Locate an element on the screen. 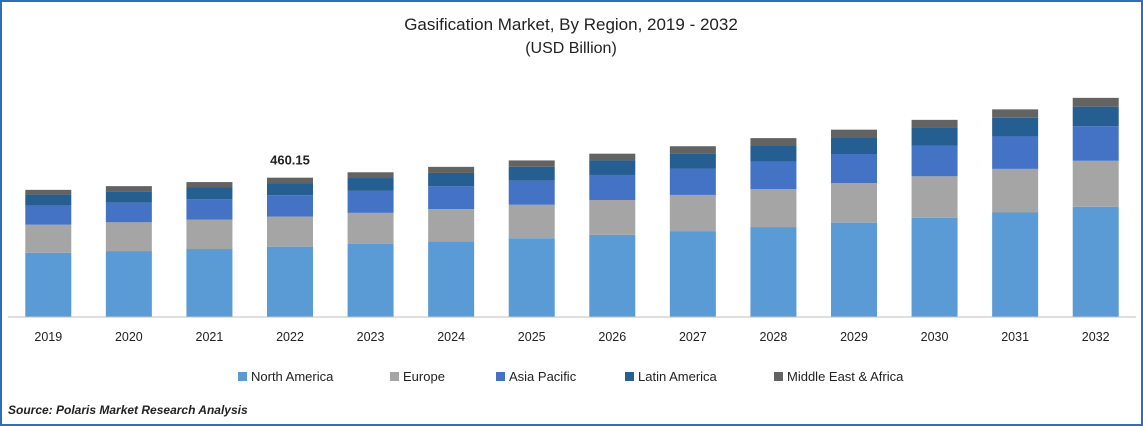 This screenshot has width=1143, height=426. annotations: 460.15 is located at coordinates (290, 160).